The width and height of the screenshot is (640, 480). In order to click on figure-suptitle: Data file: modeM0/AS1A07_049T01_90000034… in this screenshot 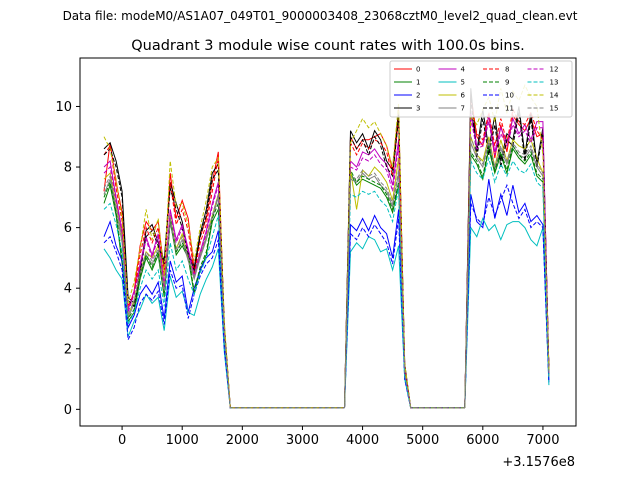, I will do `click(320, 16)`.